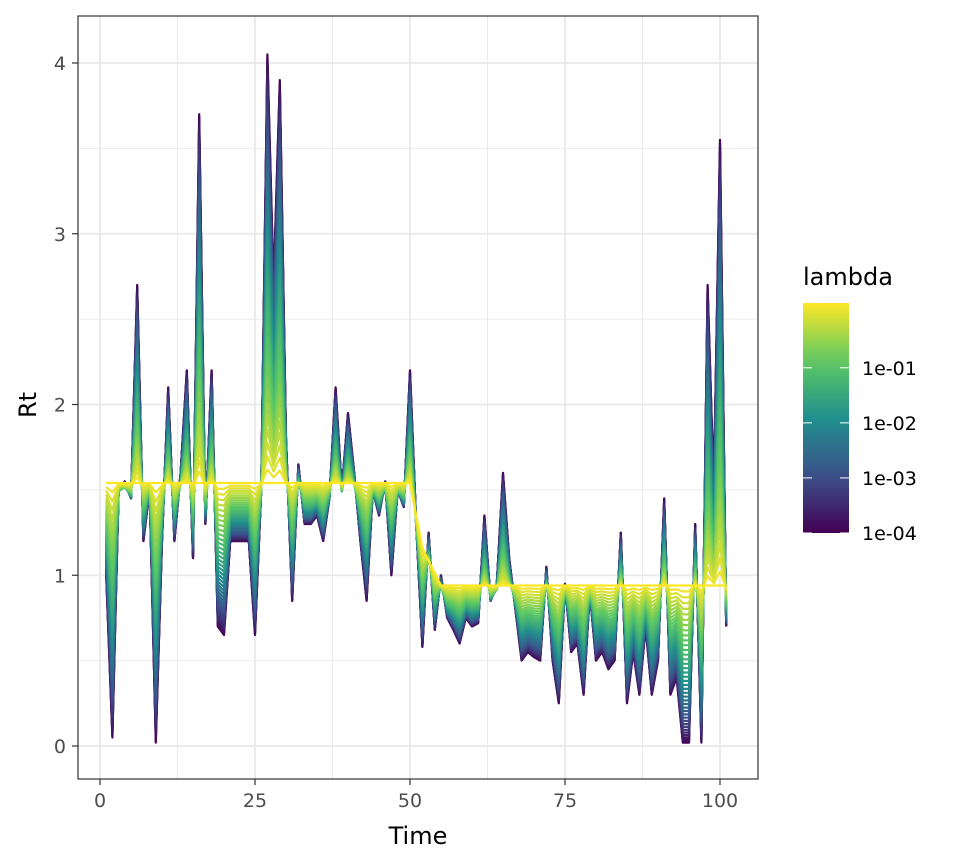 The width and height of the screenshot is (960, 865). Describe the element at coordinates (889, 424) in the screenshot. I see `legend-label: 1e-02` at that location.